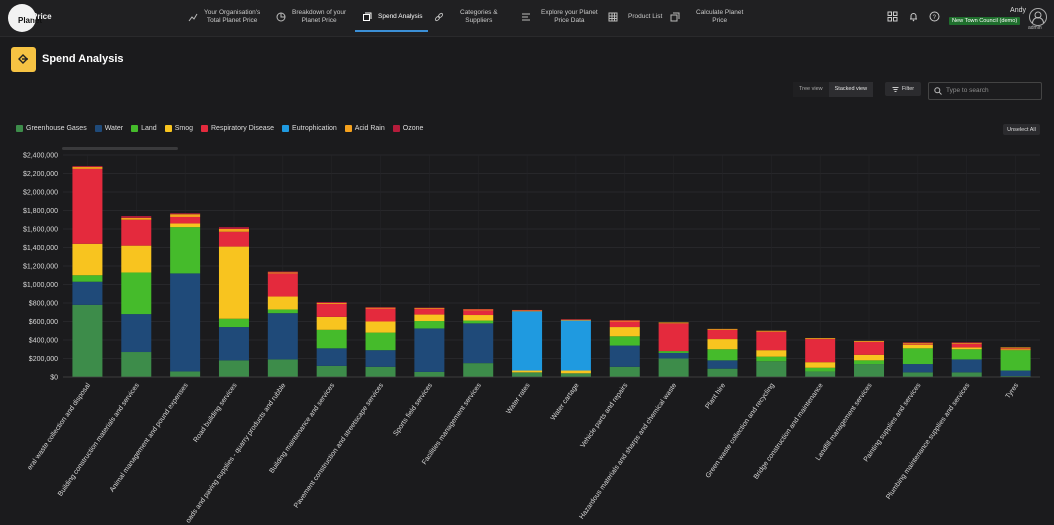 Image resolution: width=1054 pixels, height=525 pixels. Describe the element at coordinates (1038, 17) in the screenshot. I see `user-avatar` at that location.